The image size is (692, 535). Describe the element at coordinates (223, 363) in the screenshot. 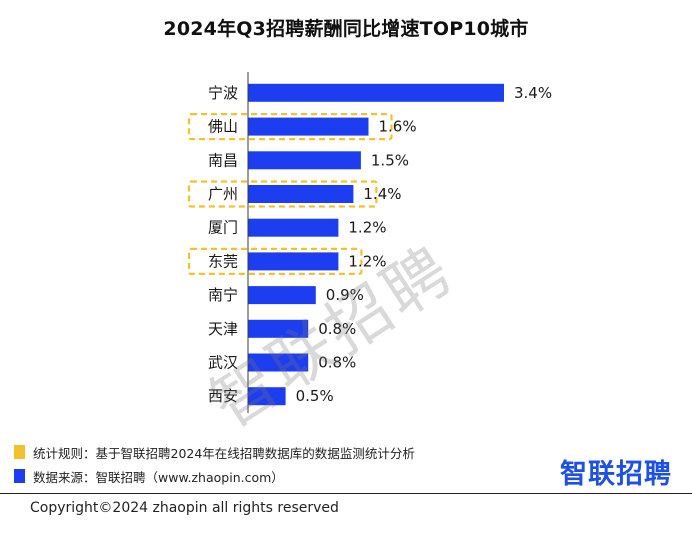

I see `category-label: 武汉` at that location.